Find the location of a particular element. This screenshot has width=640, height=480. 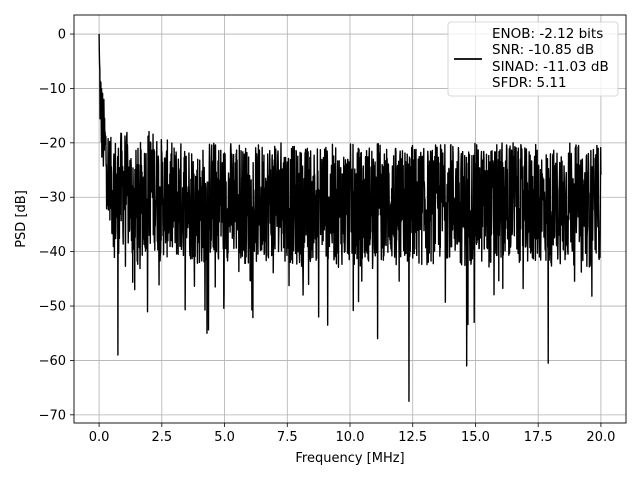

y-tick-label: −50 is located at coordinates (52, 307).